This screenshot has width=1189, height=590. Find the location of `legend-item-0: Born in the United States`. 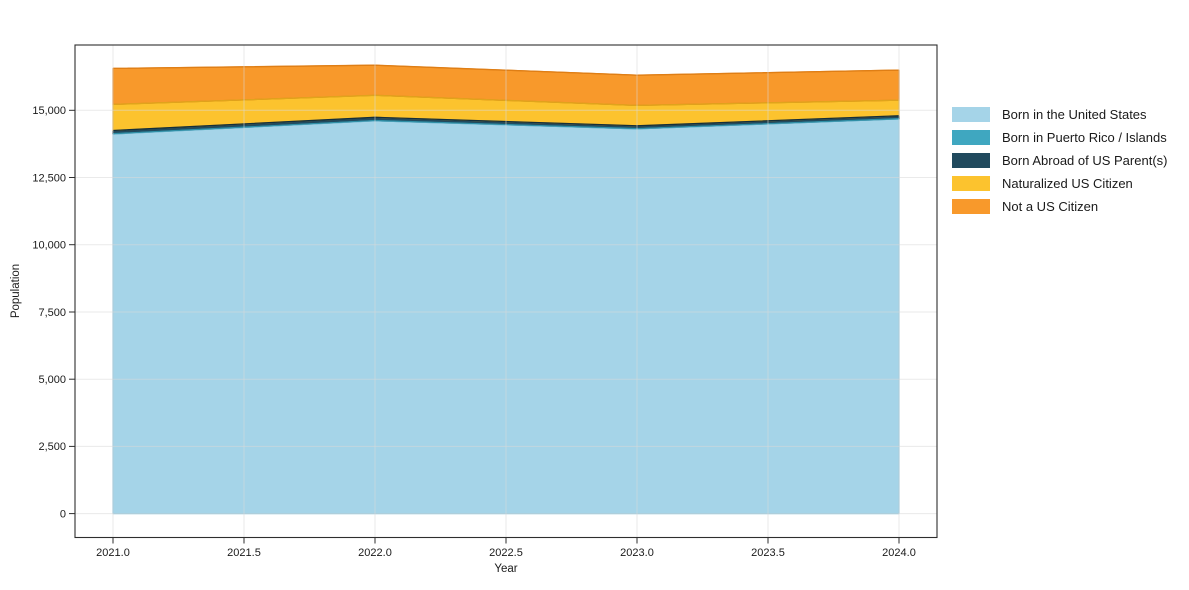

legend-item-0: Born in the United States is located at coordinates (1059, 114).